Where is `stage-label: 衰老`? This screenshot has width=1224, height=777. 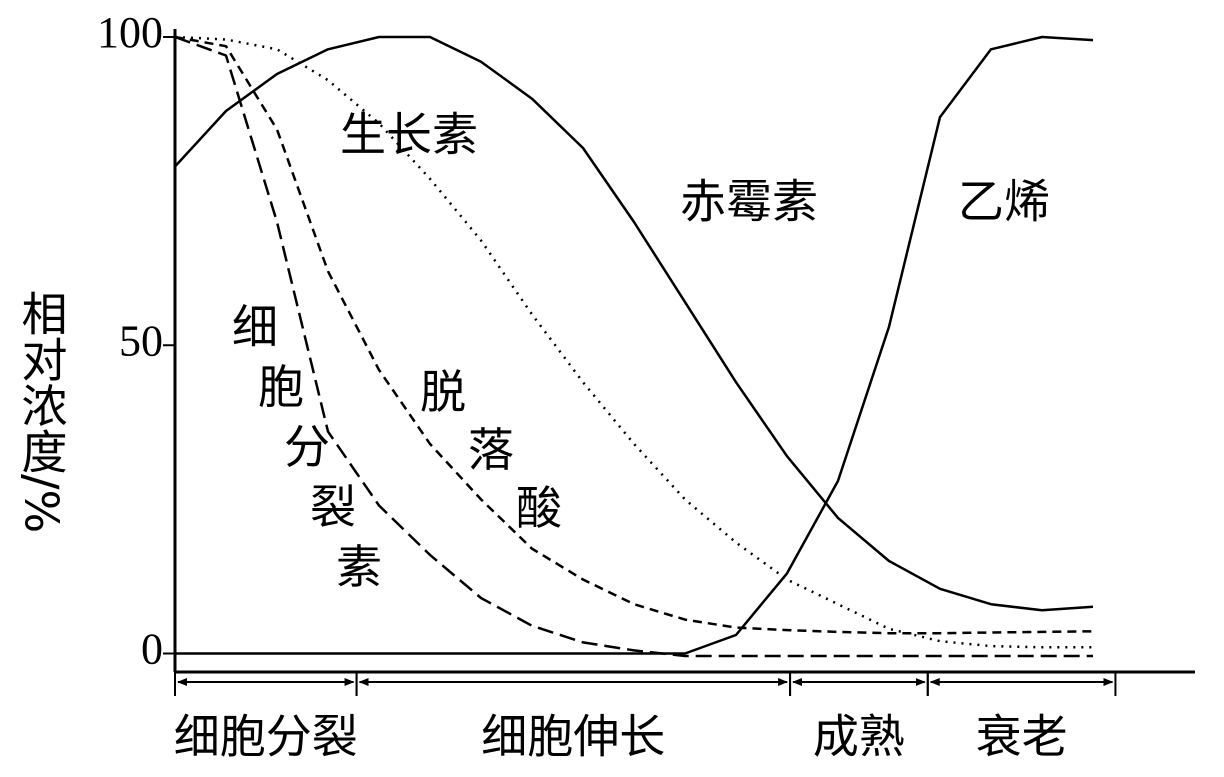 stage-label: 衰老 is located at coordinates (1022, 737).